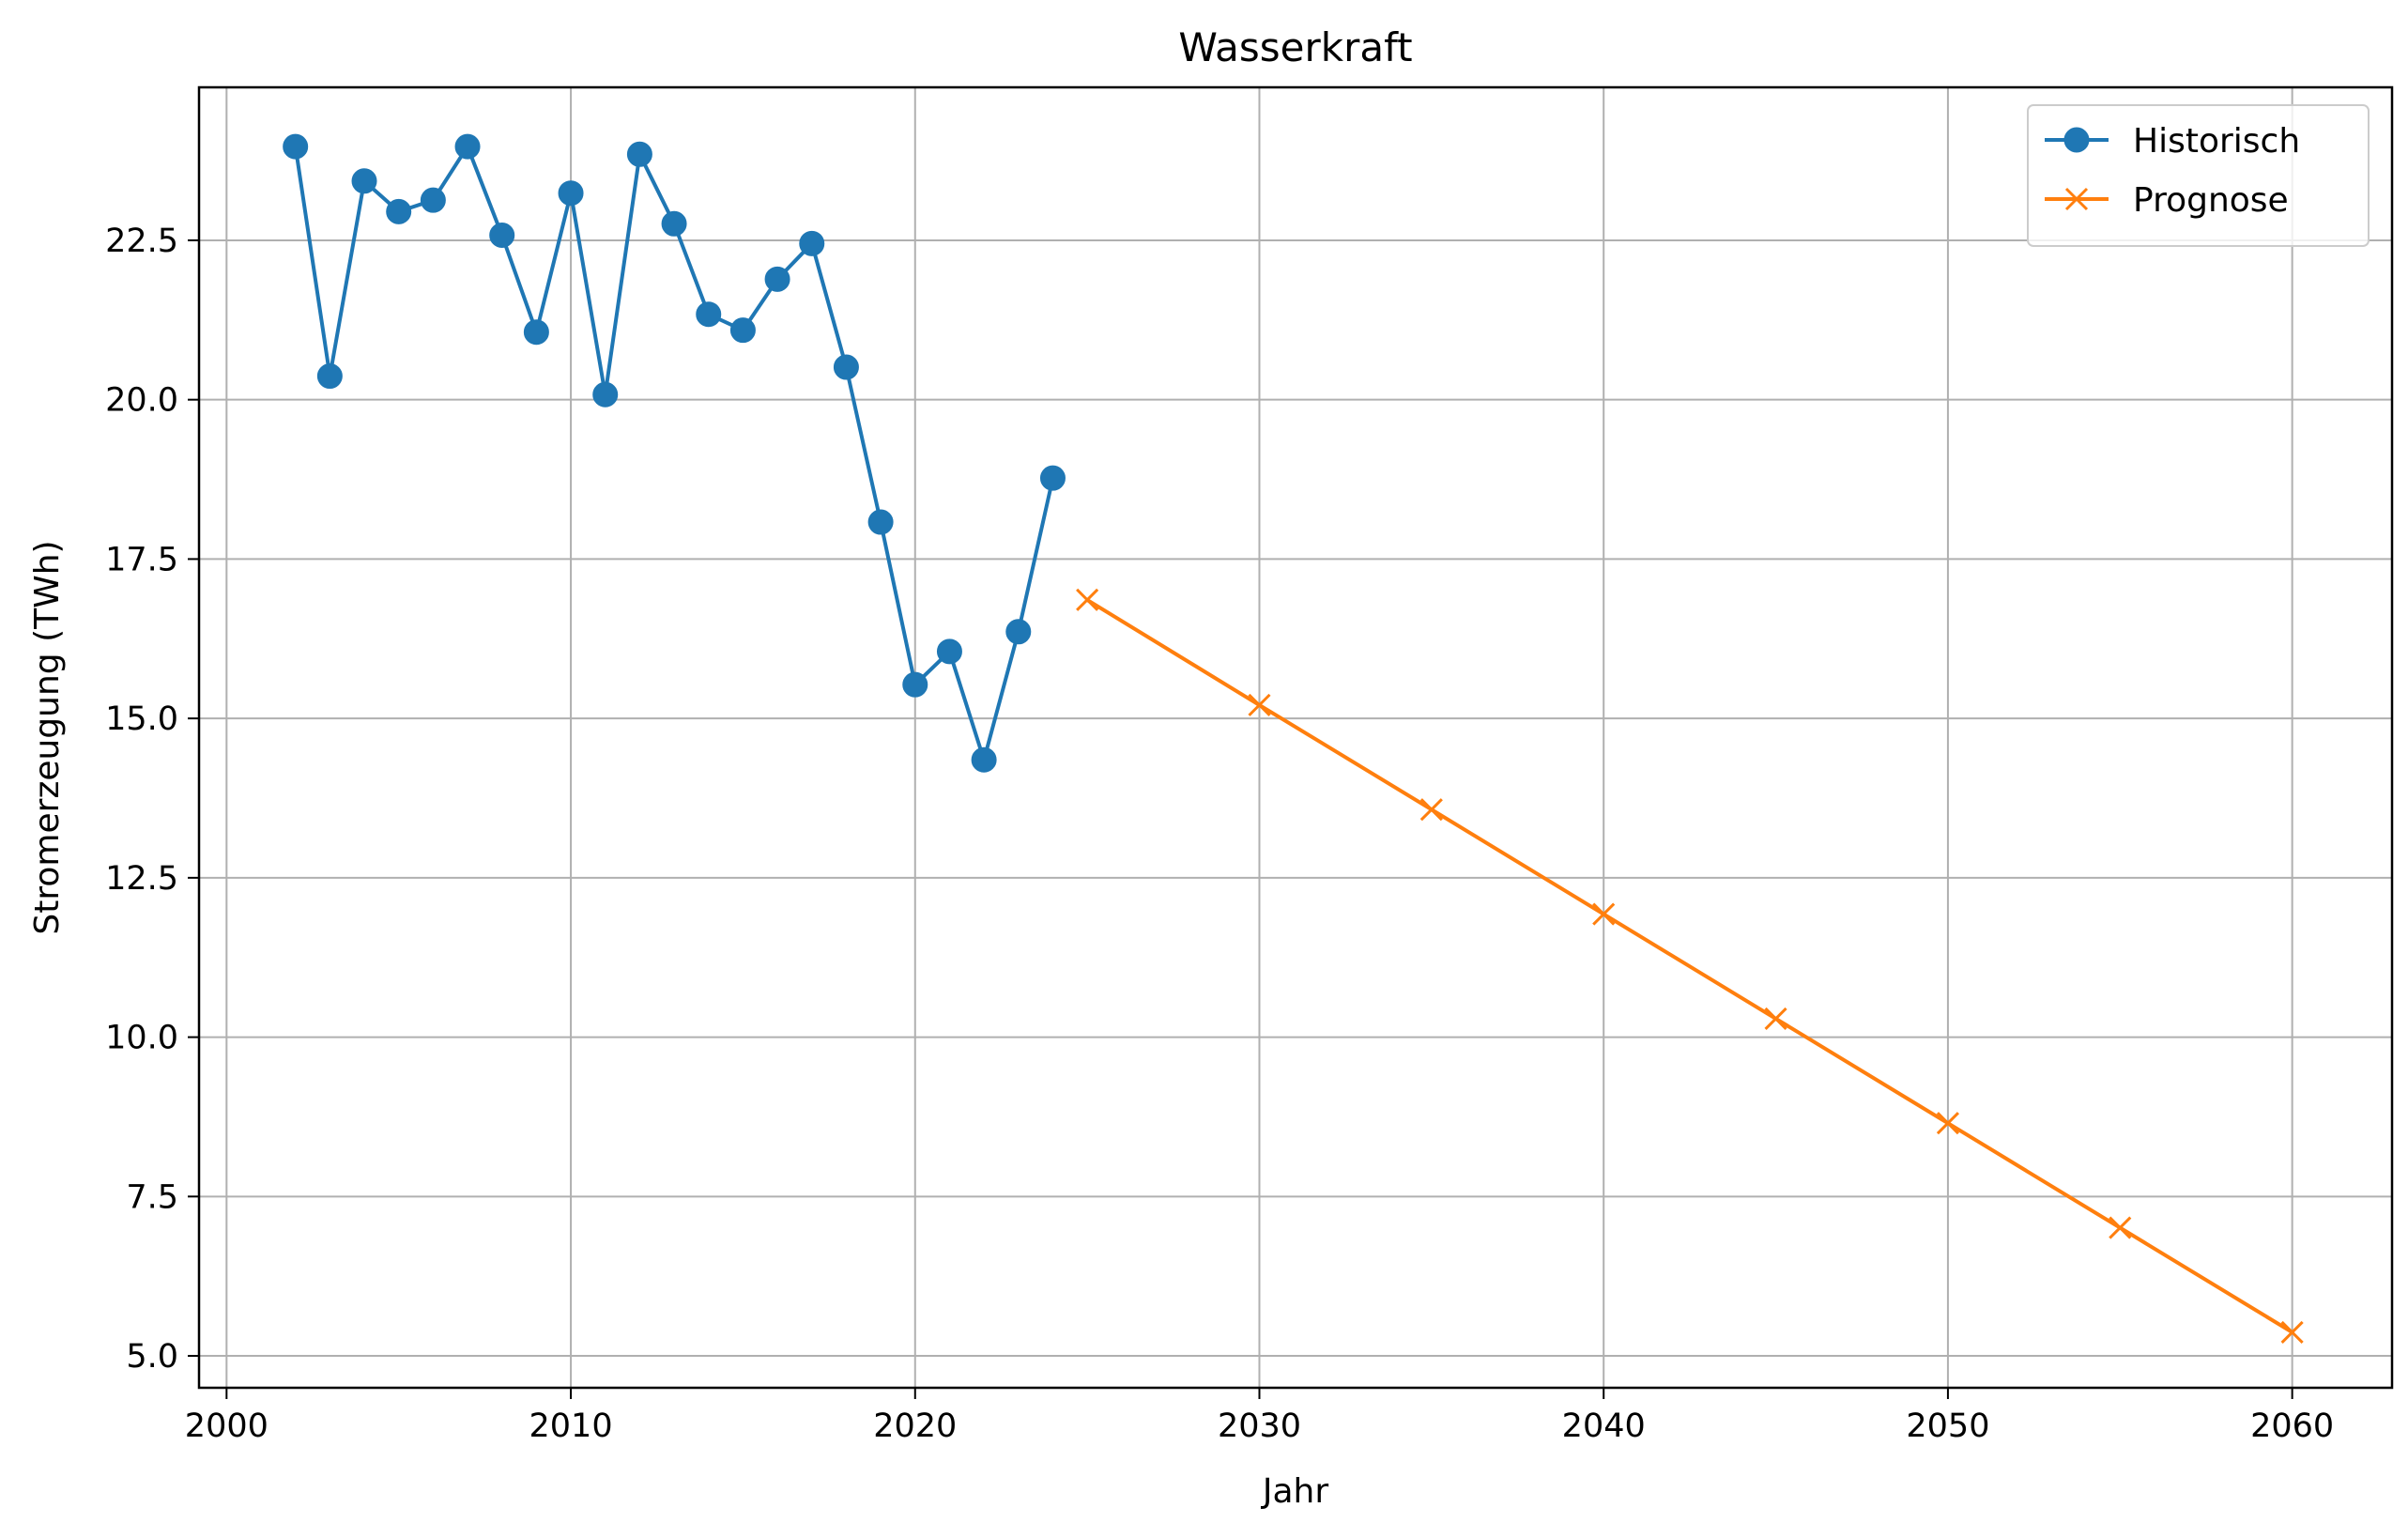  I want to click on x-tick-label: 2000, so click(226, 1426).